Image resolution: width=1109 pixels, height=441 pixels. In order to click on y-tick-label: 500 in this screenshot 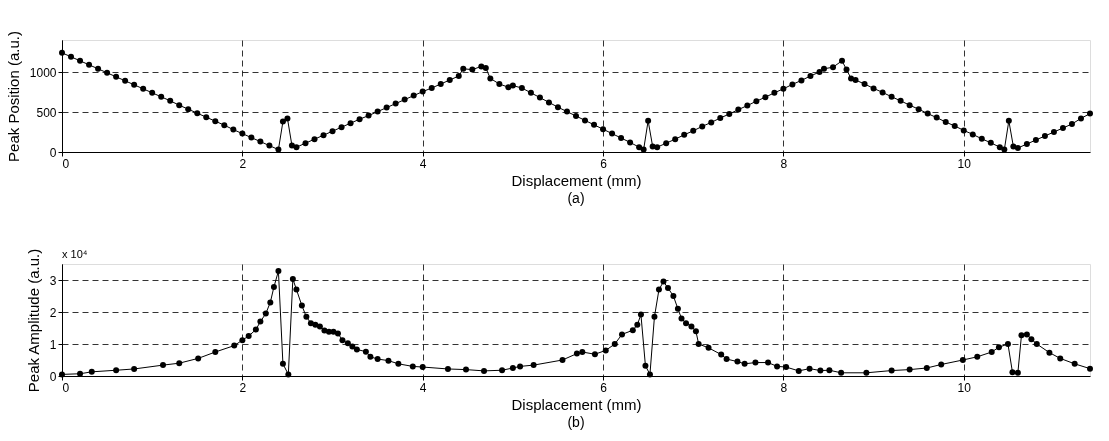, I will do `click(46, 112)`.